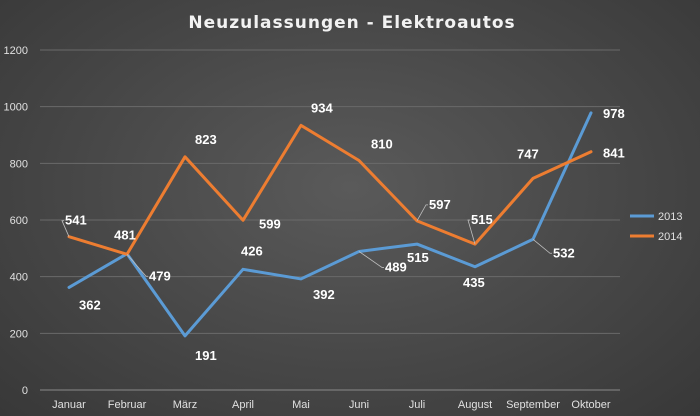 The width and height of the screenshot is (700, 416). What do you see at coordinates (614, 113) in the screenshot?
I see `data-label-2013: 978` at bounding box center [614, 113].